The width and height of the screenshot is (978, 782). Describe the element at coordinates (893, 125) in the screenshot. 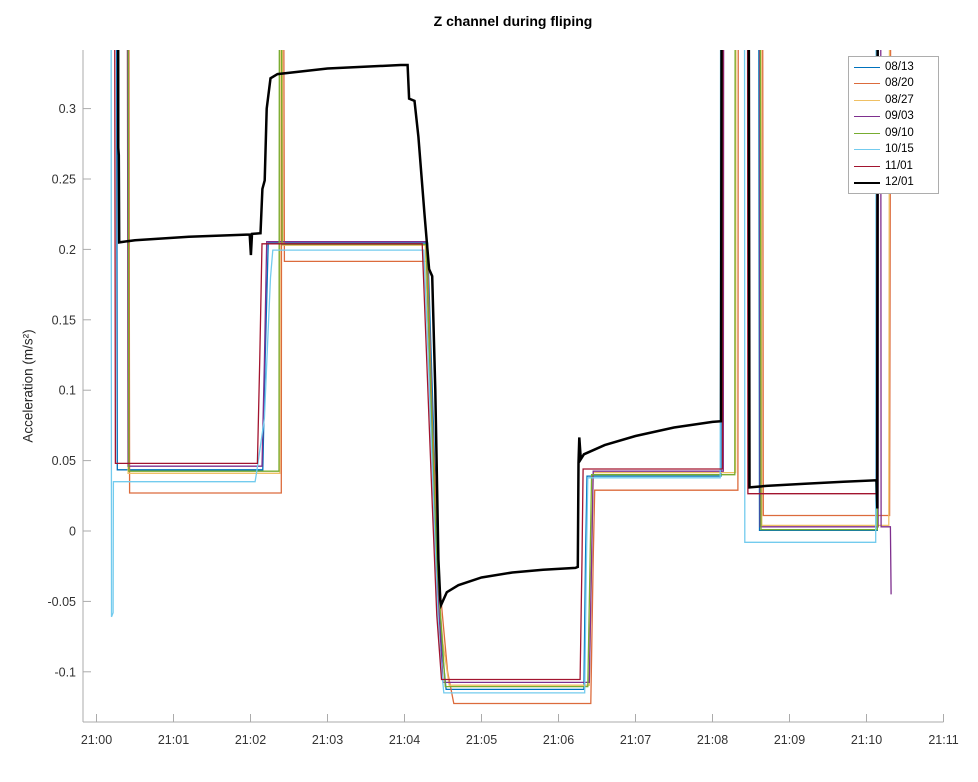

I see `legend: 08/13 08/20 08/27 09/03 09/10 10/15 11/01 12/01` at that location.